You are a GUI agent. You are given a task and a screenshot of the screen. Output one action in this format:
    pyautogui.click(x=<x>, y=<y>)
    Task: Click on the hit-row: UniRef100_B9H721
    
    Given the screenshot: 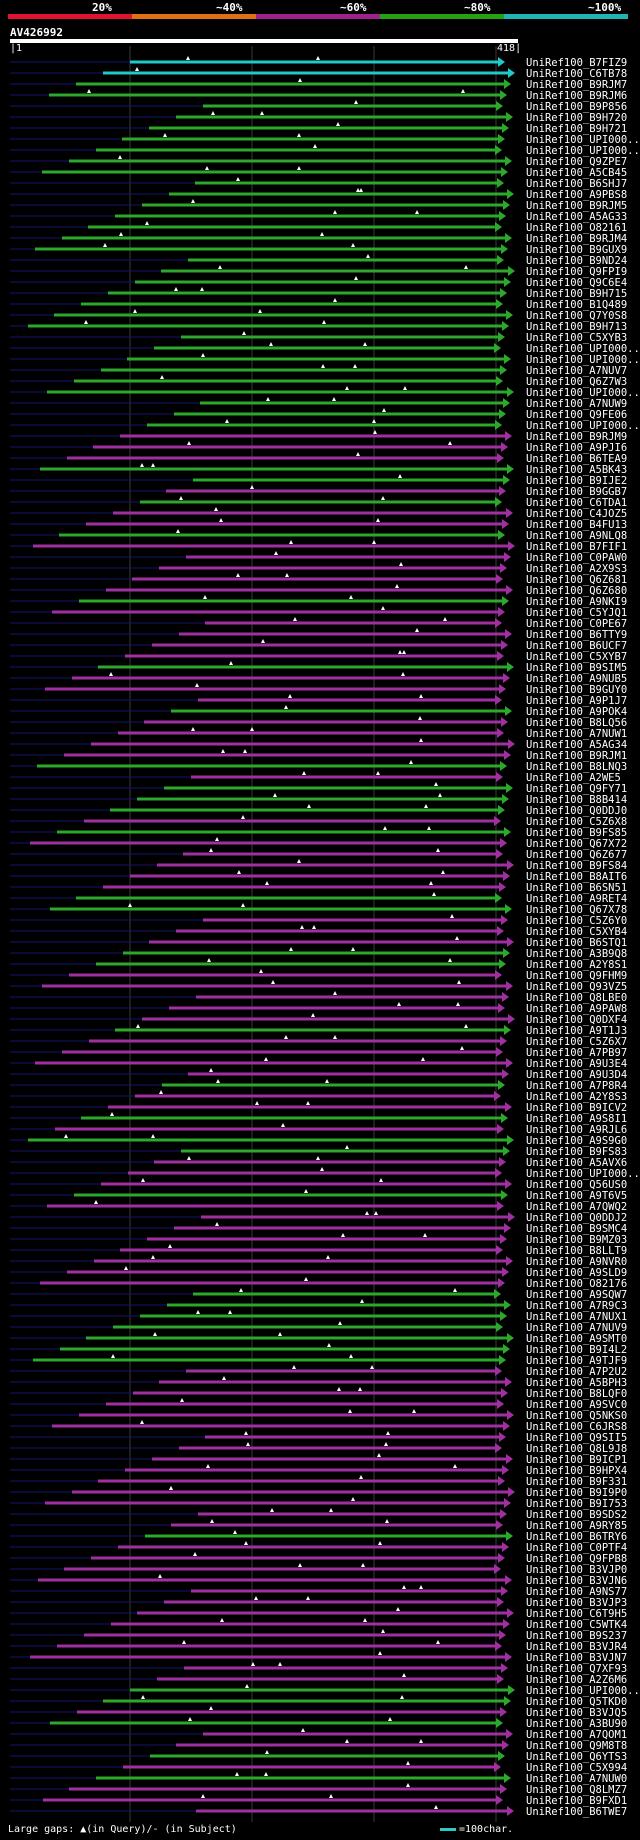 What is the action you would take?
    pyautogui.click(x=318, y=128)
    